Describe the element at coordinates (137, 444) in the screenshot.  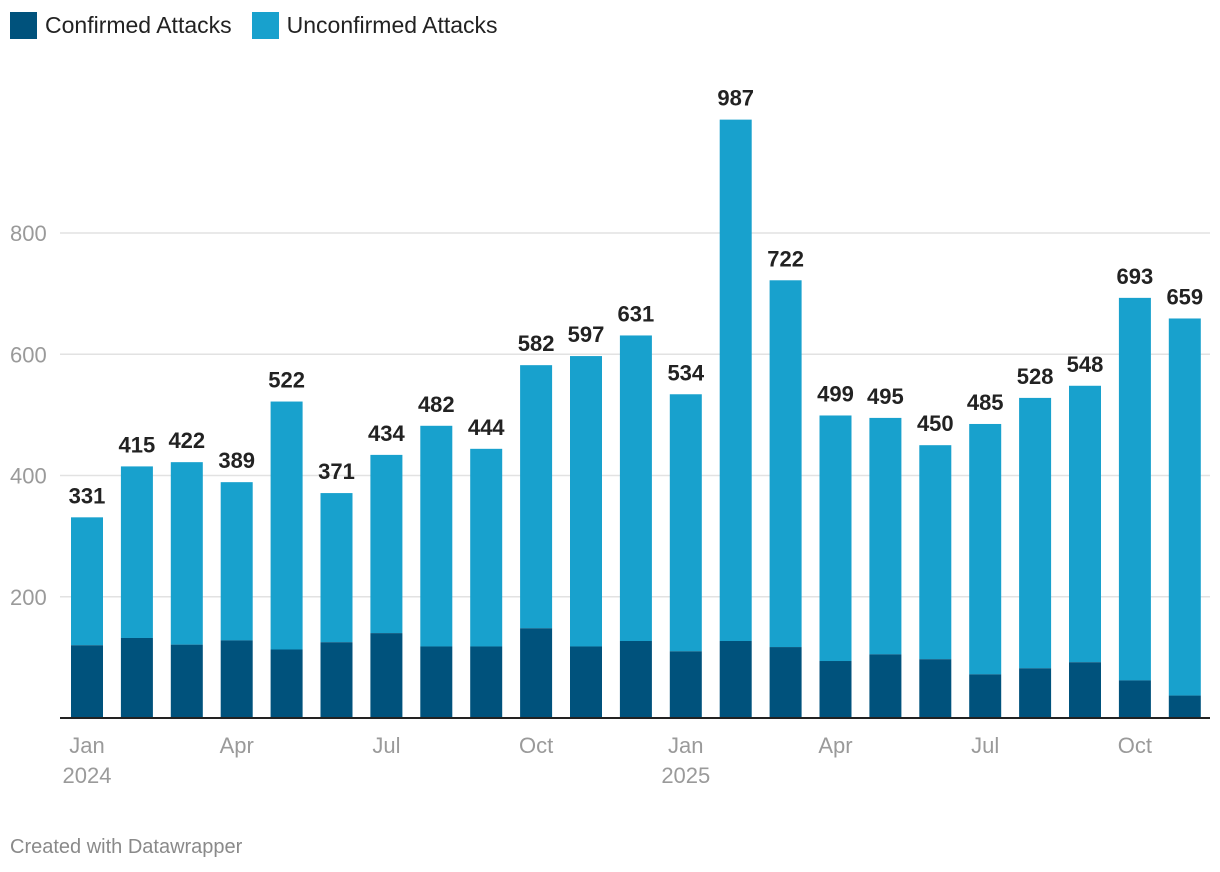
I see `total-label-1: 415` at that location.